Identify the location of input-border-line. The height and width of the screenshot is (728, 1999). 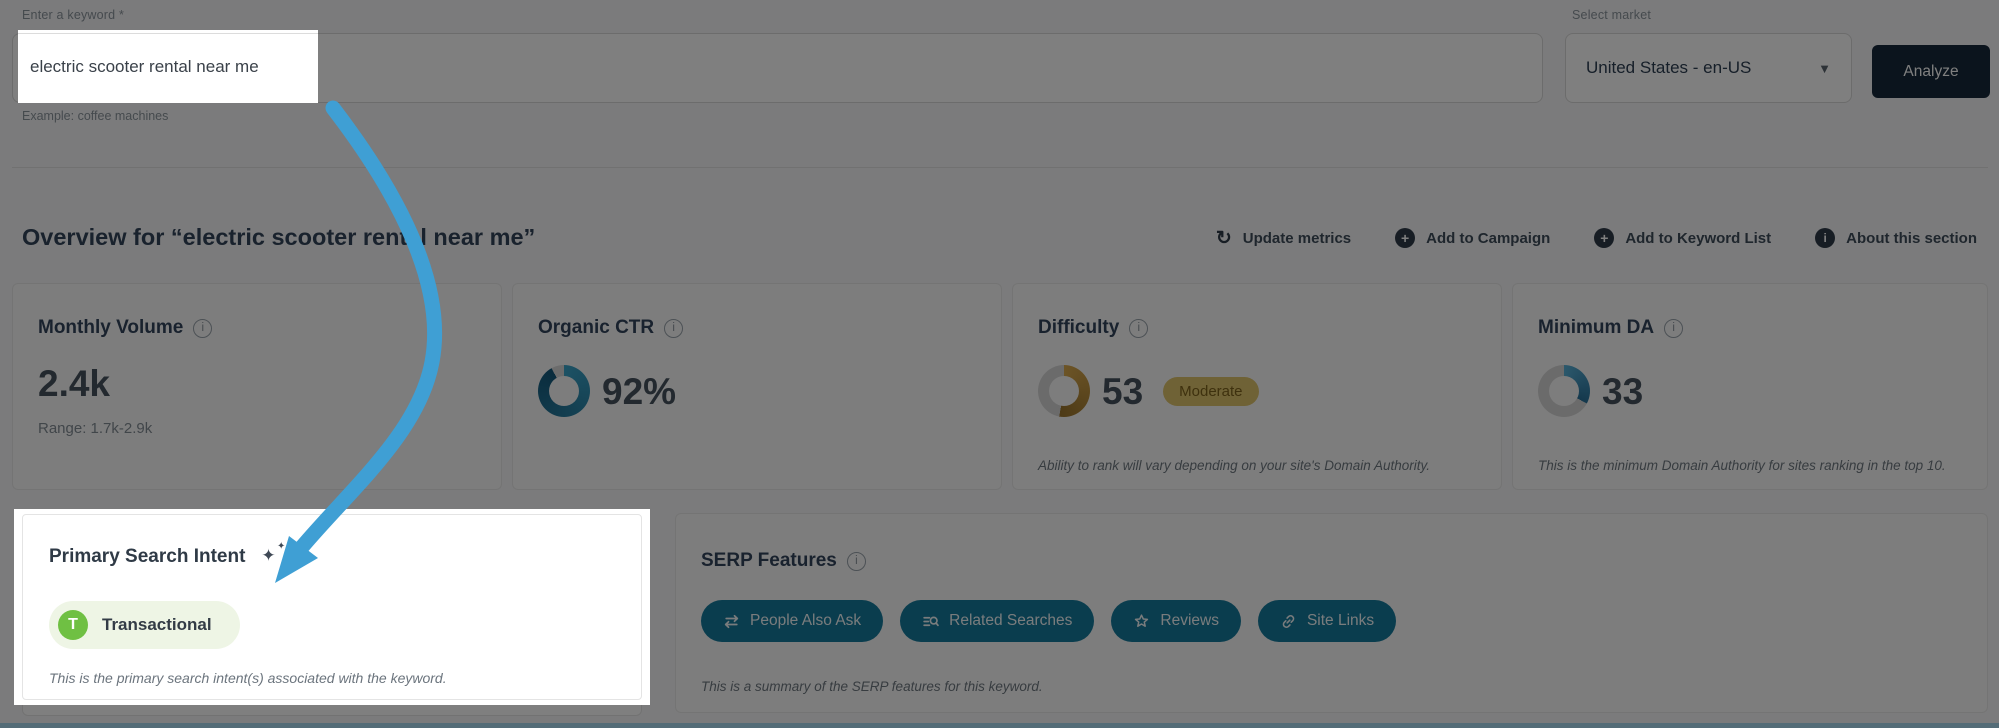
(168, 33).